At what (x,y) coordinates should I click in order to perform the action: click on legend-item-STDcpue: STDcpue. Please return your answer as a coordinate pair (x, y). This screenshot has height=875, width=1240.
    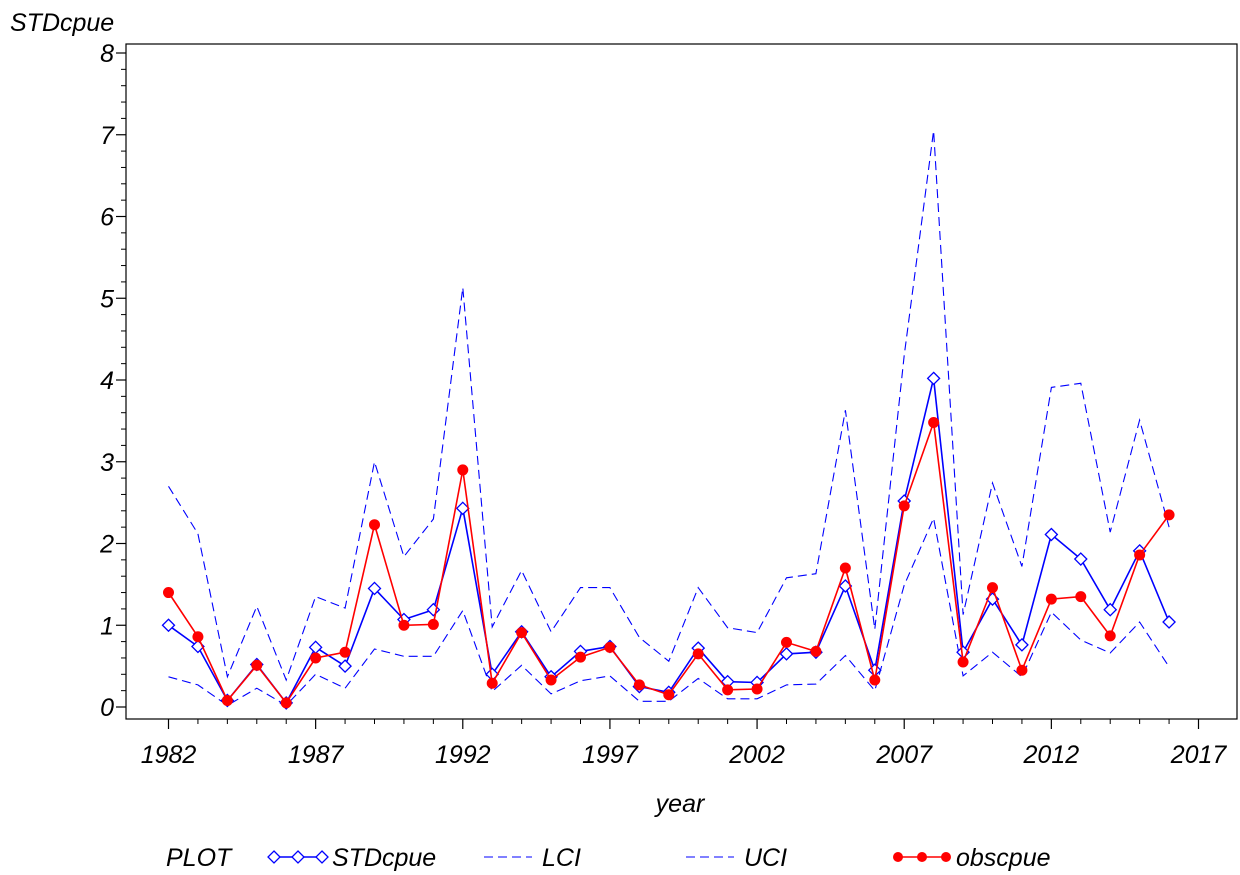
    Looking at the image, I should click on (351, 858).